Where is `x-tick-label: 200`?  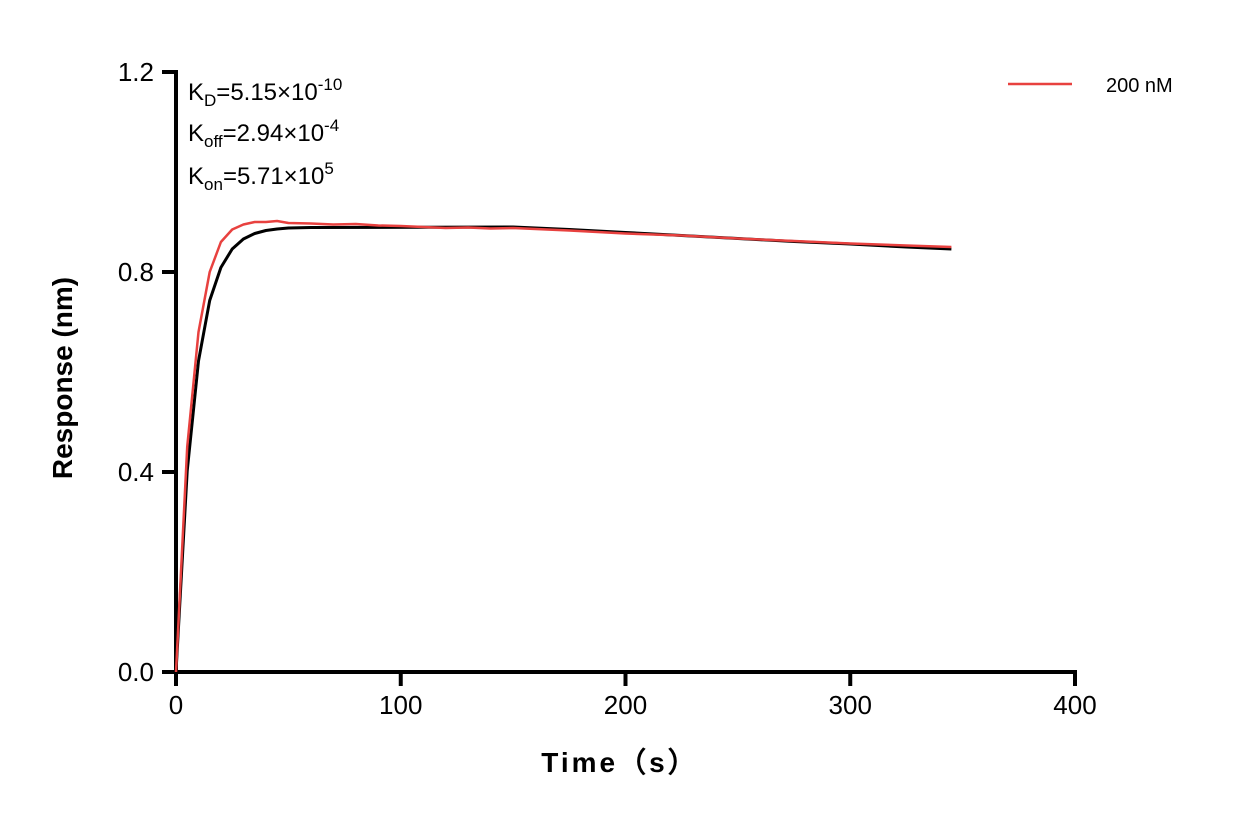 x-tick-label: 200 is located at coordinates (625, 705).